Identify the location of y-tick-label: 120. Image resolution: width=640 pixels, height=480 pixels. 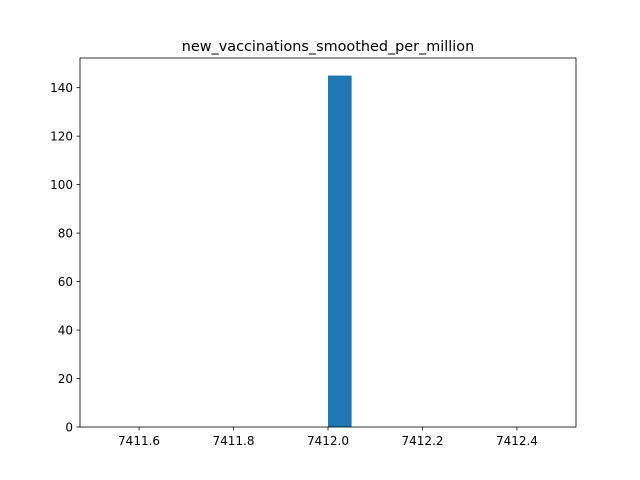
(61, 137).